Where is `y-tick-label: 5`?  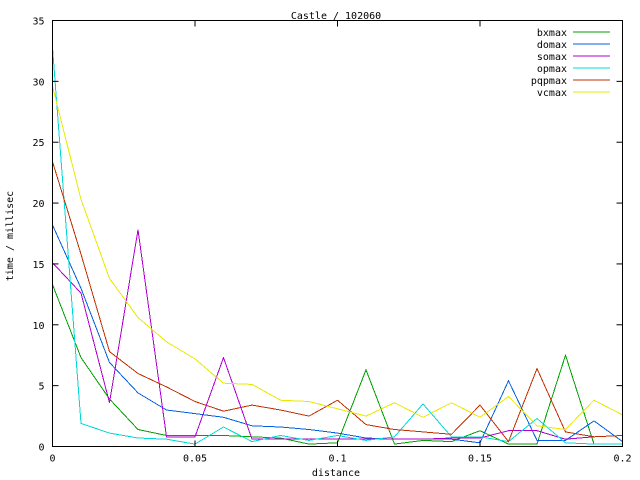
y-tick-label: 5 is located at coordinates (41, 387).